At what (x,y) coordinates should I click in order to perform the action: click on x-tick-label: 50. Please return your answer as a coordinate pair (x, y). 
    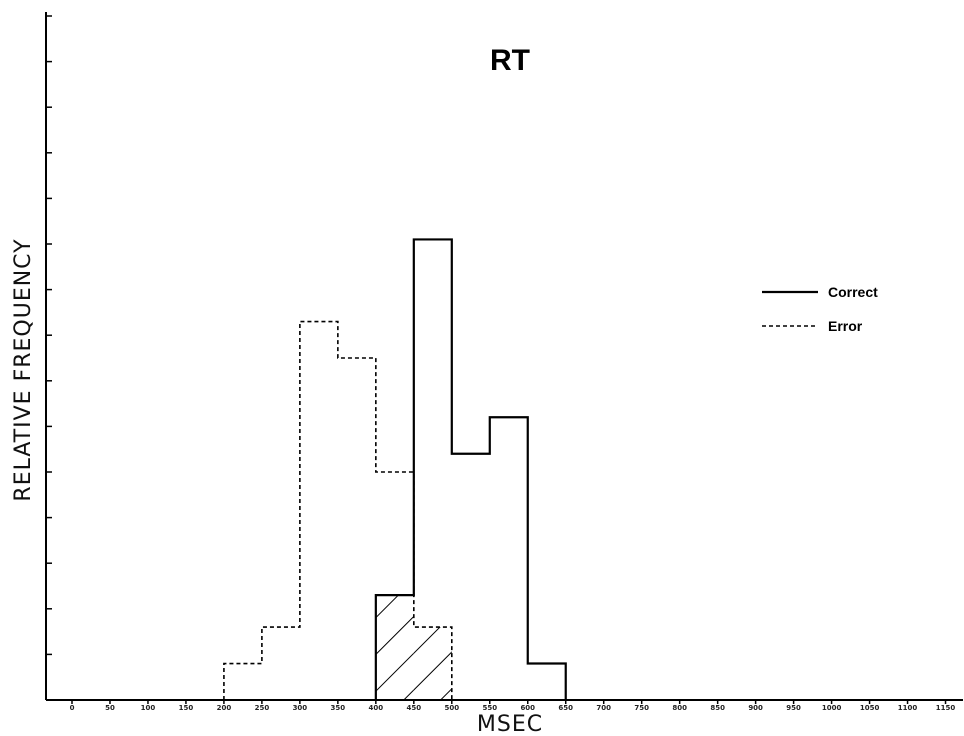
    Looking at the image, I should click on (110, 708).